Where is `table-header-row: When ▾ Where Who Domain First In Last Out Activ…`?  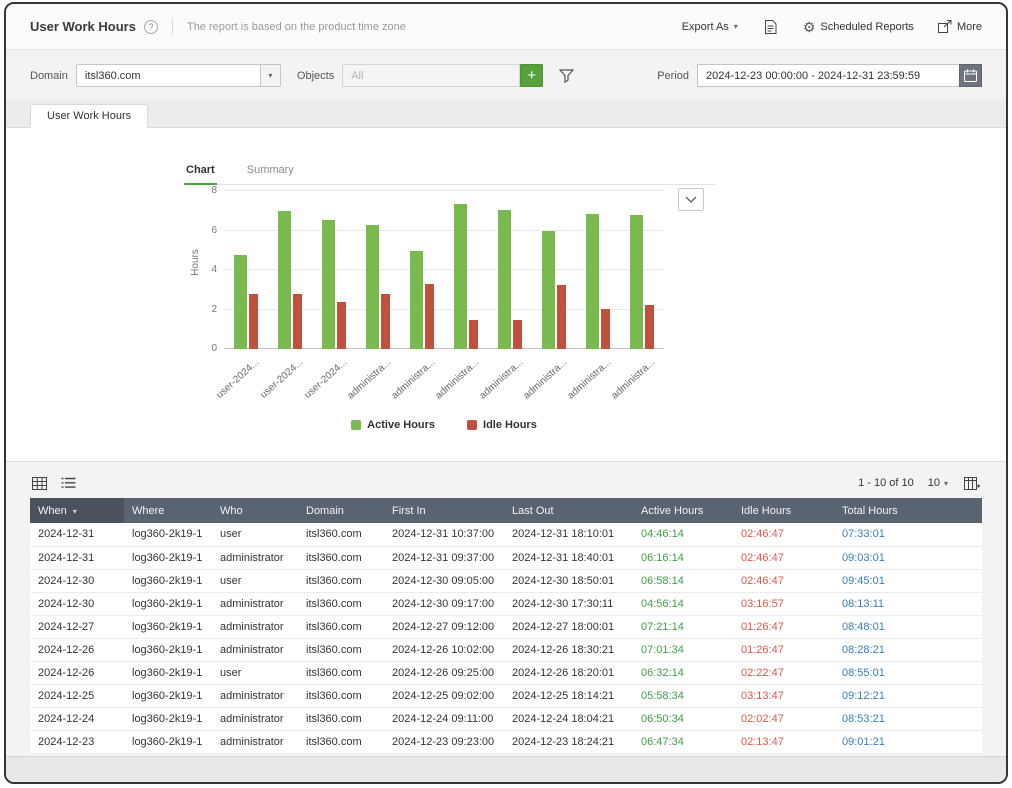 table-header-row: When ▾ Where Who Domain First In Last Out Activ… is located at coordinates (506, 510).